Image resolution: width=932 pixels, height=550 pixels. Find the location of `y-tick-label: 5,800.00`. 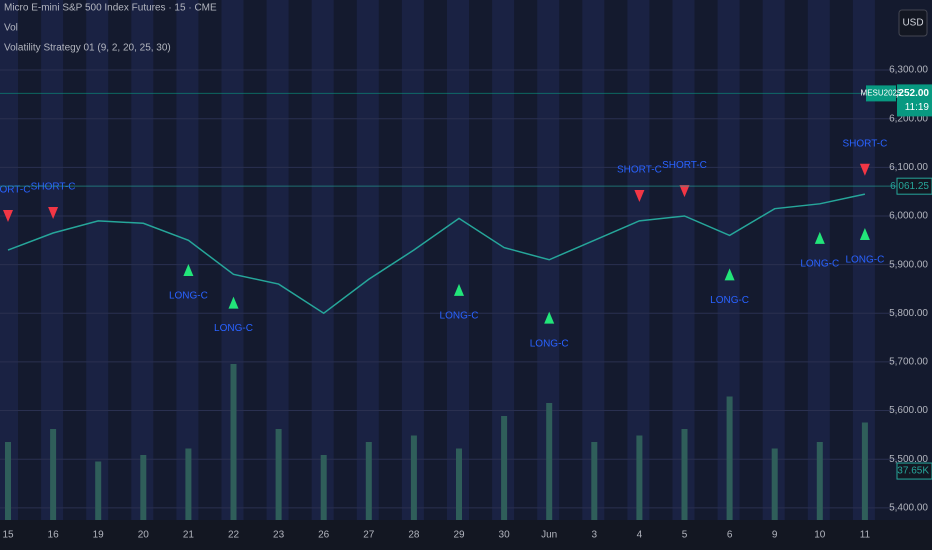

y-tick-label: 5,800.00 is located at coordinates (908, 313).